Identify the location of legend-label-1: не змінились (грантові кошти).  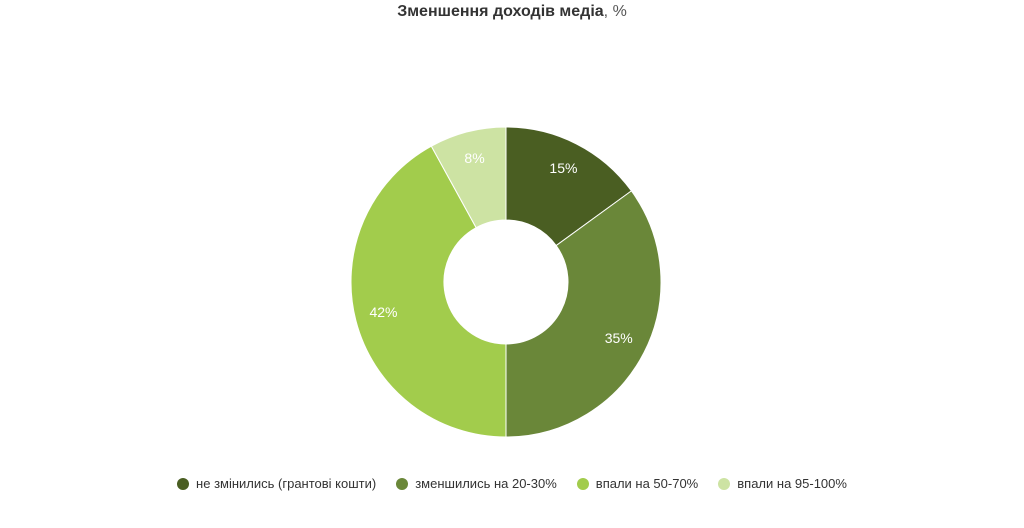
(286, 483).